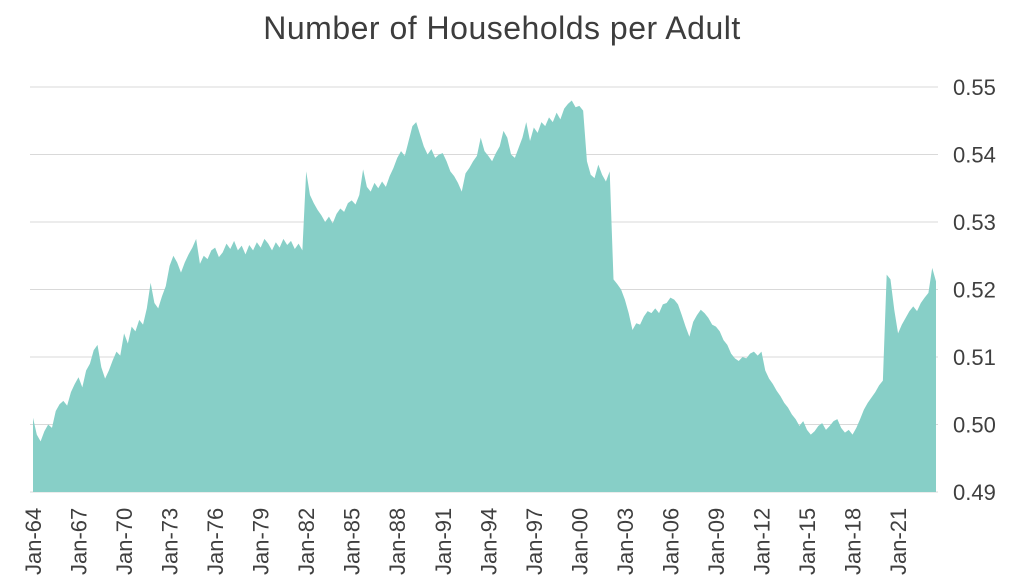  Describe the element at coordinates (488, 541) in the screenshot. I see `x-tick-label: Jan-94` at that location.